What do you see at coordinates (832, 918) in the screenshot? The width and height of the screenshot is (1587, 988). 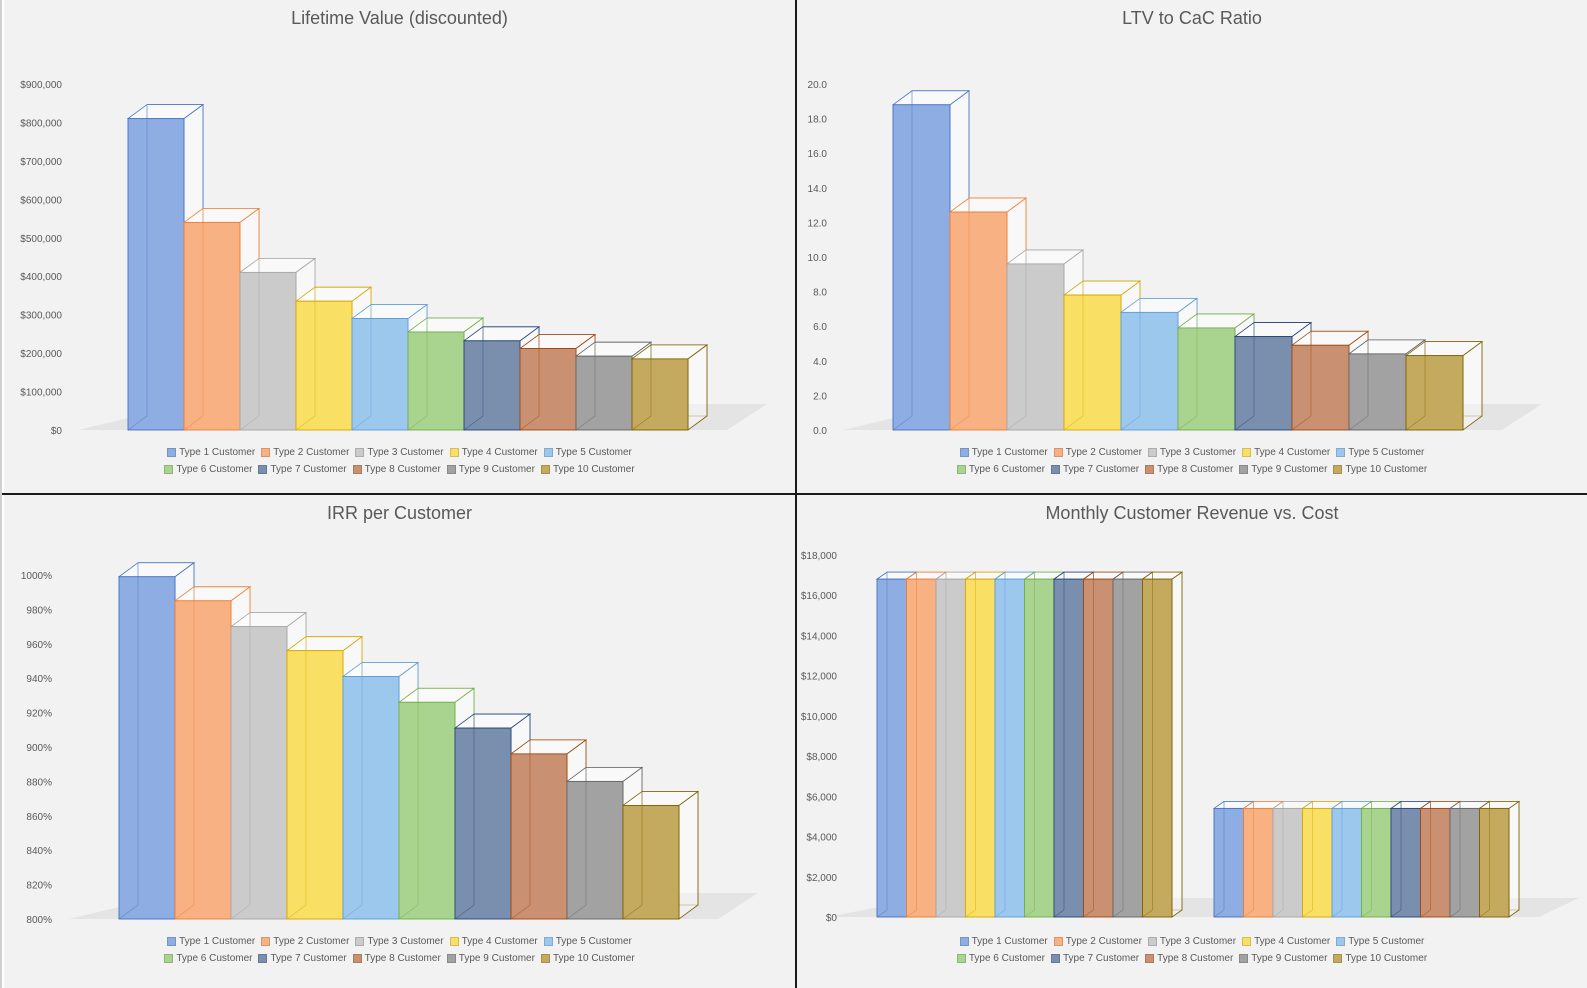 I see `y-tick-label: $0` at bounding box center [832, 918].